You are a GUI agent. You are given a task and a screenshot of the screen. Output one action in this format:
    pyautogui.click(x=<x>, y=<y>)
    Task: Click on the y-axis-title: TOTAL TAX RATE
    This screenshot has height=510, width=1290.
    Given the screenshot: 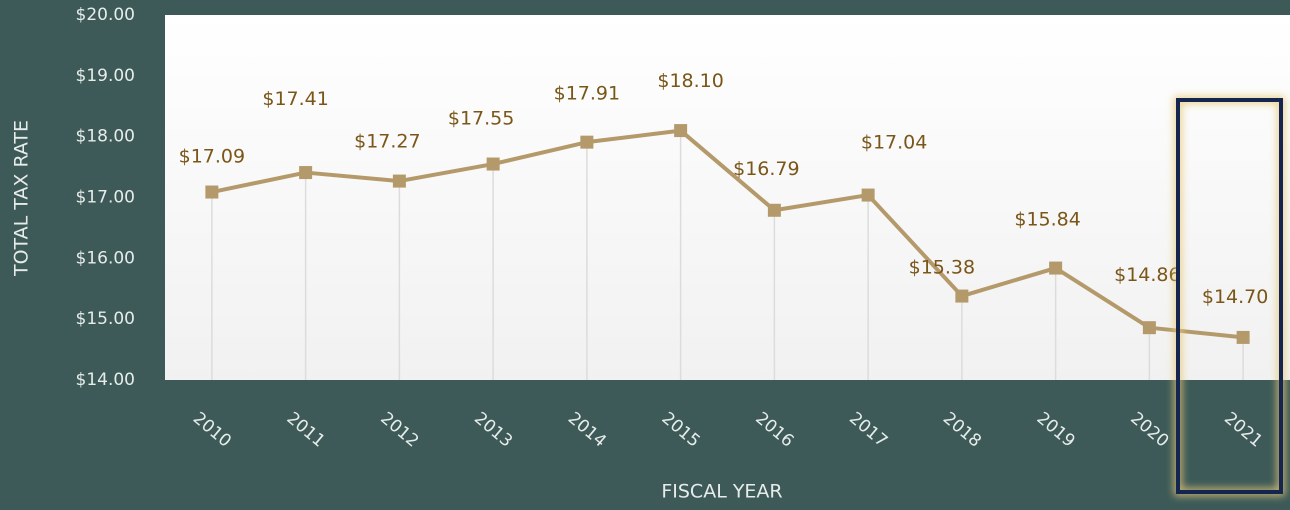 What is the action you would take?
    pyautogui.click(x=22, y=198)
    